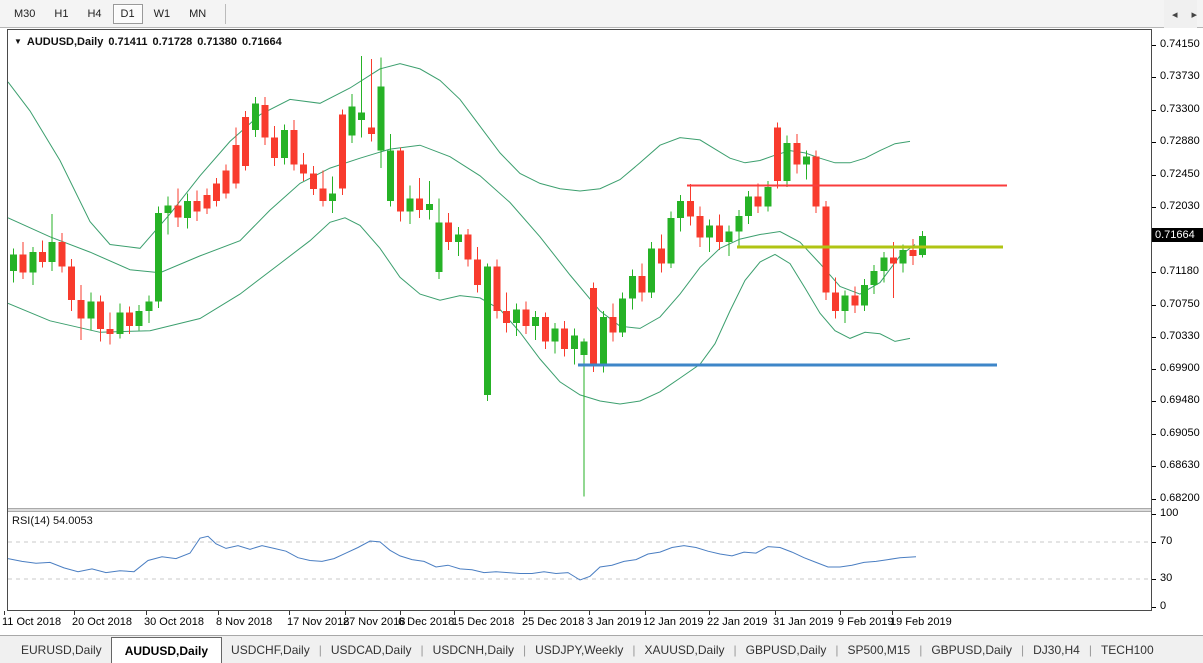 The image size is (1203, 663). Describe the element at coordinates (473, 649) in the screenshot. I see `tab-usdcnh-daily: USDCNH,Daily` at that location.